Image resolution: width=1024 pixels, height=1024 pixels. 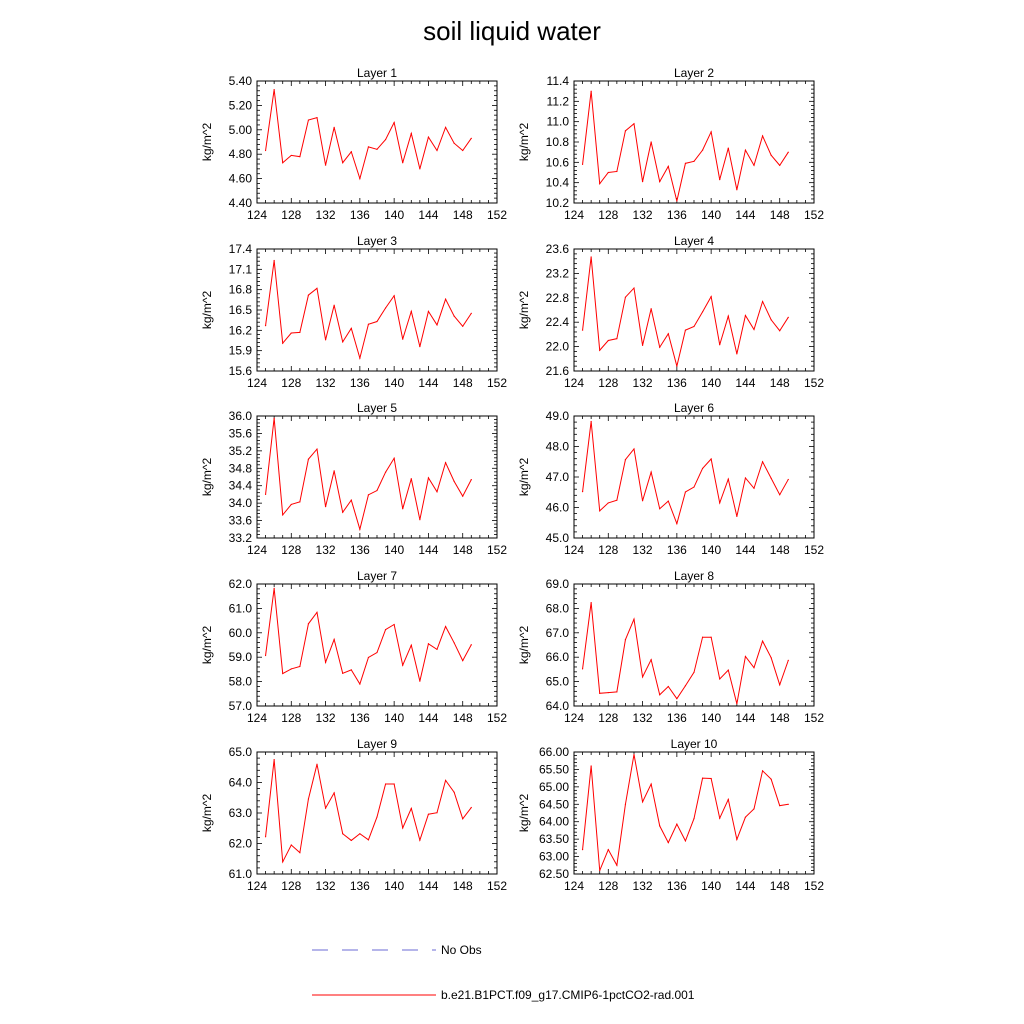 What do you see at coordinates (461, 950) in the screenshot?
I see `legend-no-obs-label: No Obs` at bounding box center [461, 950].